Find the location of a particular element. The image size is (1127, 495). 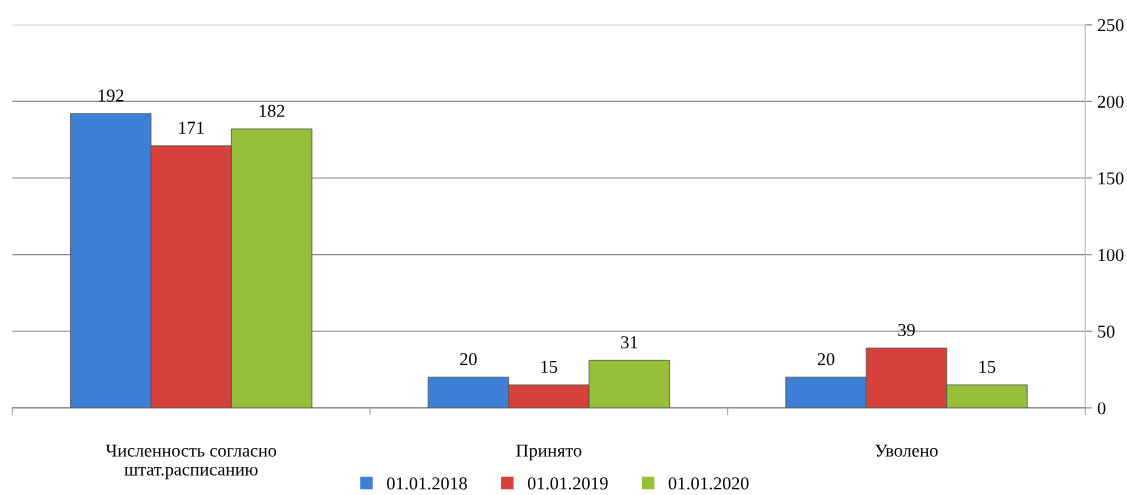

y-tick-label: 200 is located at coordinates (1110, 101).